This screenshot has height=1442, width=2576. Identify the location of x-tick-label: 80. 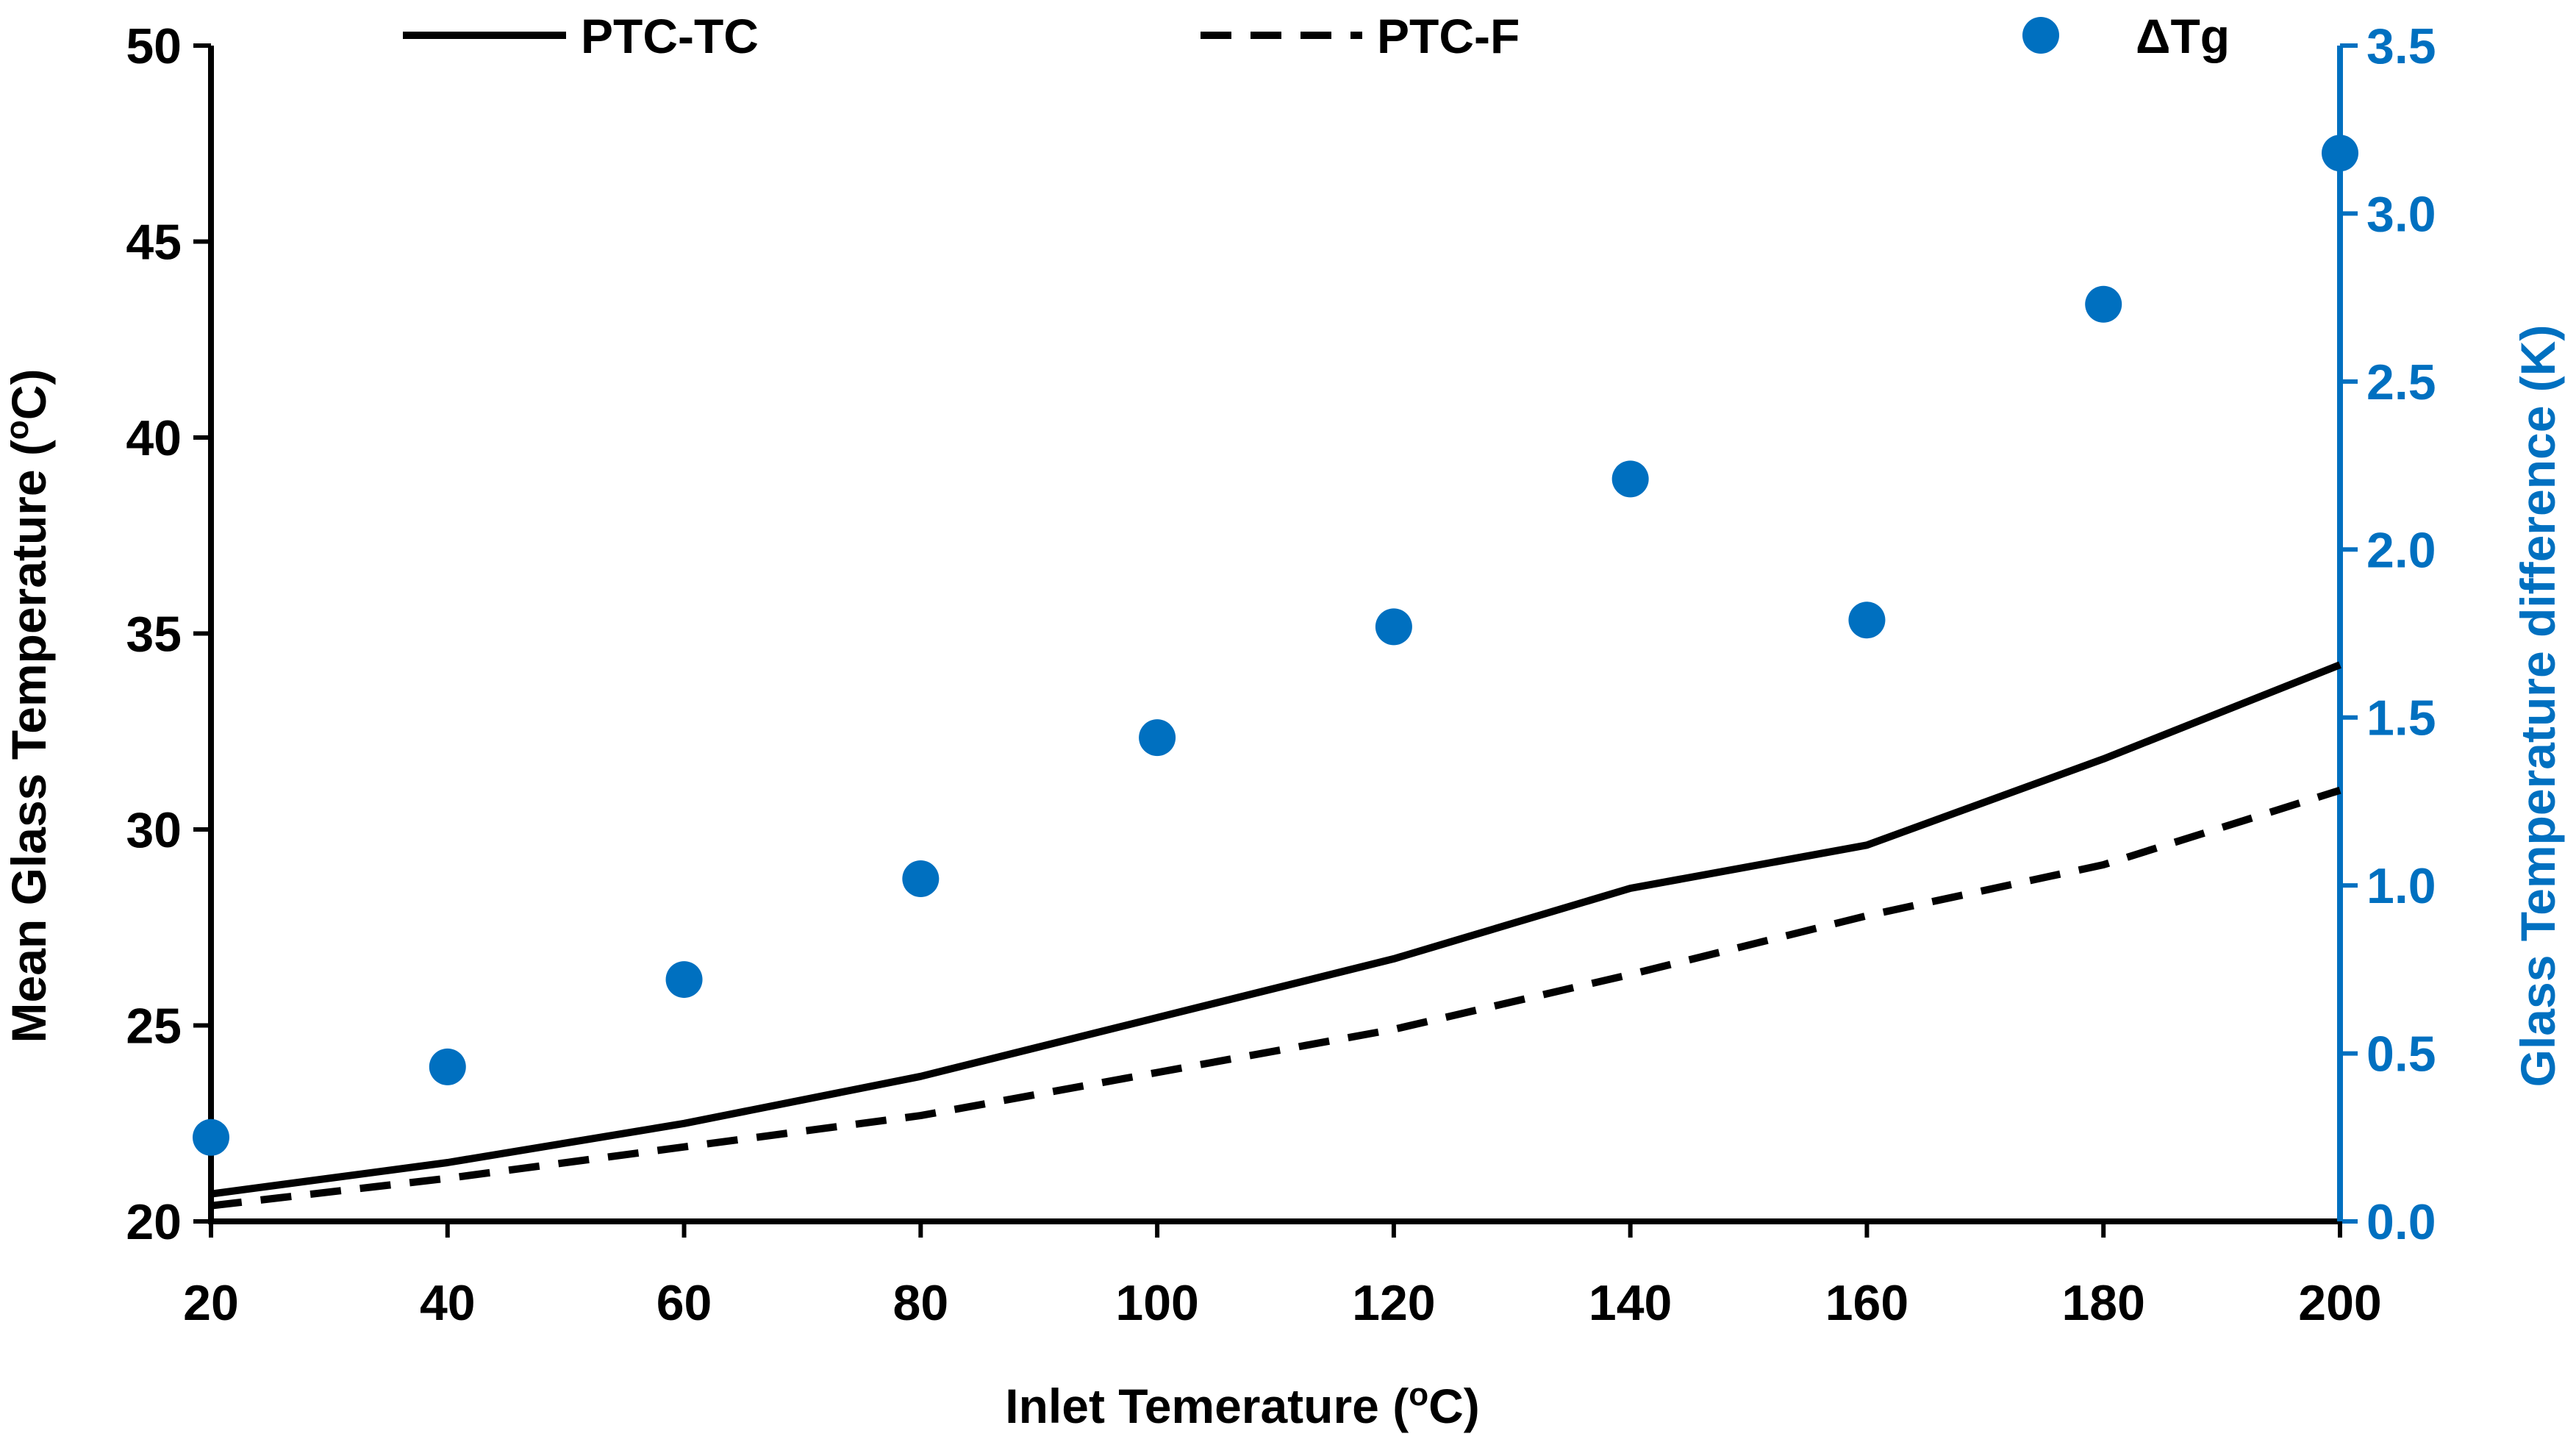
(921, 1303).